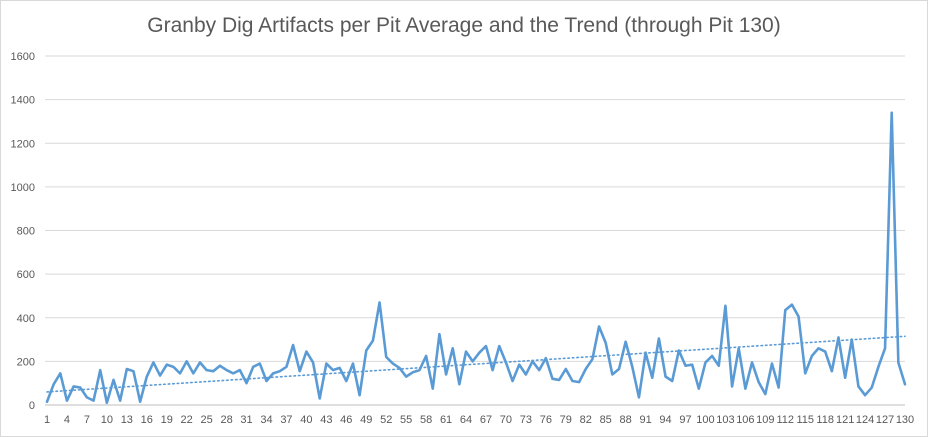 The width and height of the screenshot is (928, 437). What do you see at coordinates (845, 420) in the screenshot?
I see `x-tick-label: 121` at bounding box center [845, 420].